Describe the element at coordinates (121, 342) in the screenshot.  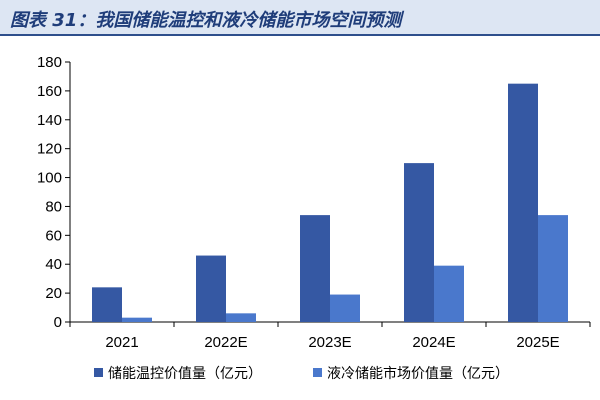
I see `x-tick-label: 2021` at that location.